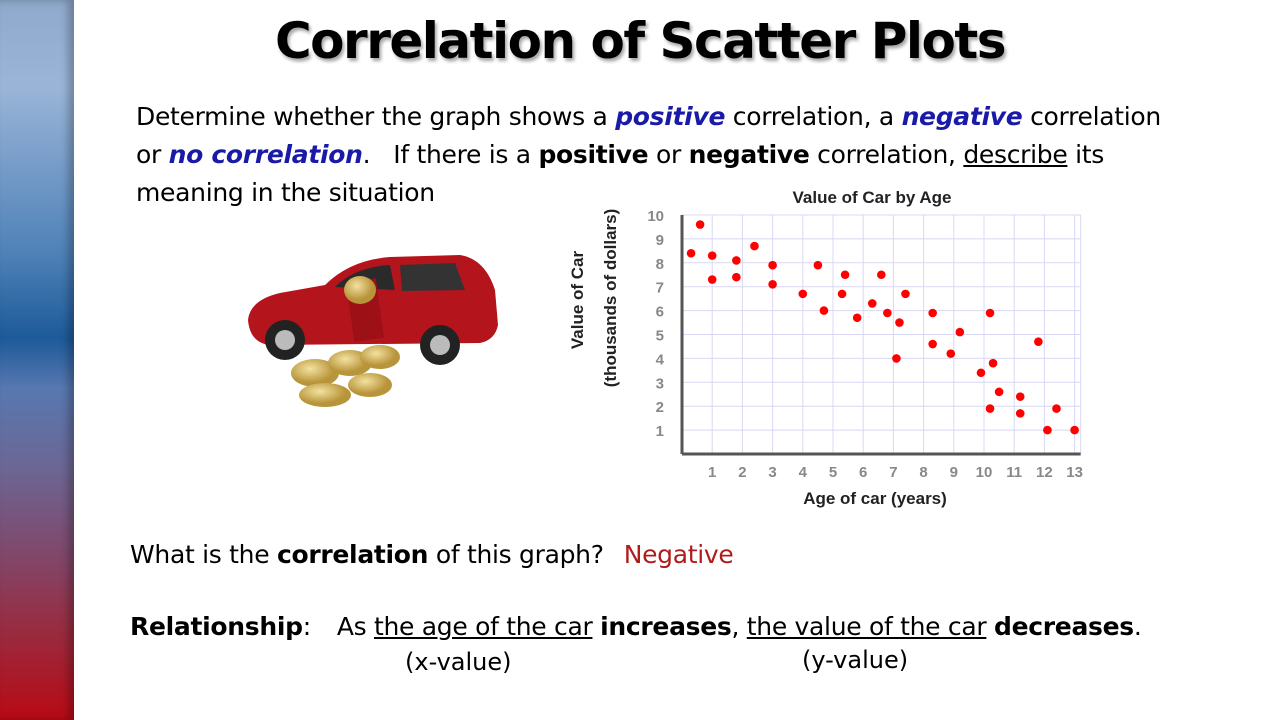  What do you see at coordinates (893, 472) in the screenshot?
I see `x-tick-label: 7` at bounding box center [893, 472].